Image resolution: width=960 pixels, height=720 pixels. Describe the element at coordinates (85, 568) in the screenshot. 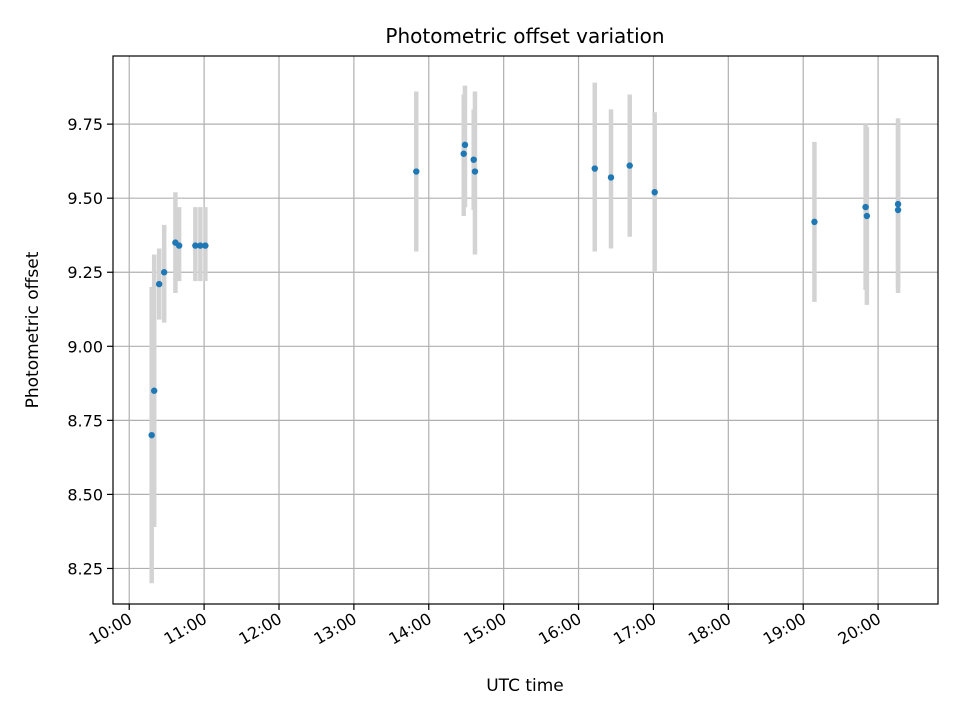

I see `y-tick-label: 8.25` at that location.